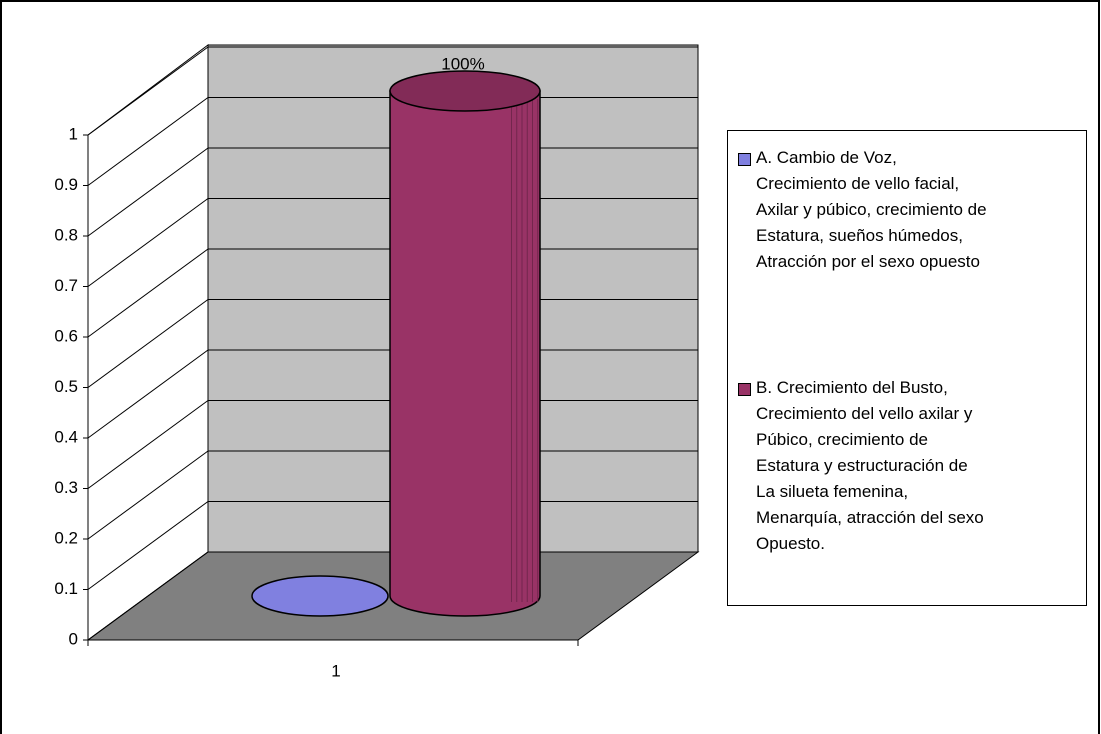  Describe the element at coordinates (66, 335) in the screenshot. I see `y-tick-label: 0.6` at that location.